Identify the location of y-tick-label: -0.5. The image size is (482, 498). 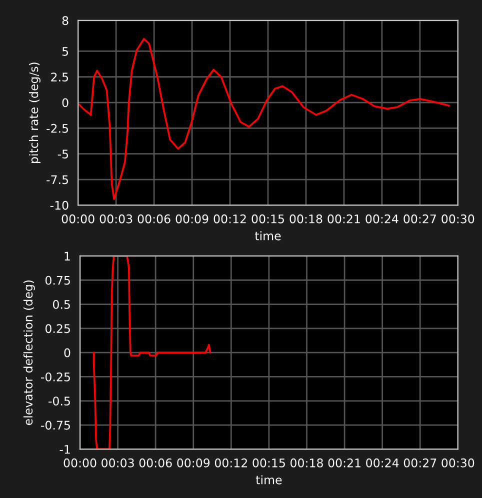
(59, 401).